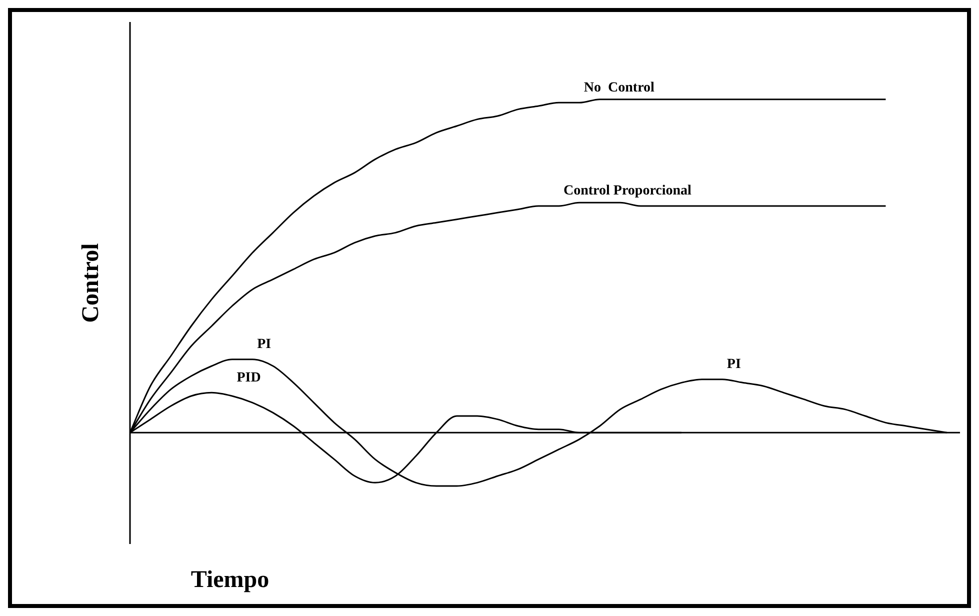 The height and width of the screenshot is (616, 979). Describe the element at coordinates (733, 364) in the screenshot. I see `series-label: PI` at that location.